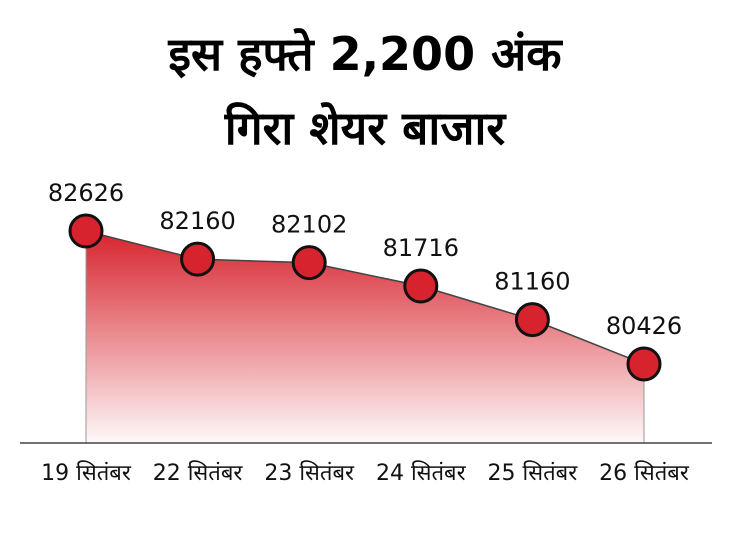  What do you see at coordinates (532, 282) in the screenshot?
I see `value-label: 81160` at bounding box center [532, 282].